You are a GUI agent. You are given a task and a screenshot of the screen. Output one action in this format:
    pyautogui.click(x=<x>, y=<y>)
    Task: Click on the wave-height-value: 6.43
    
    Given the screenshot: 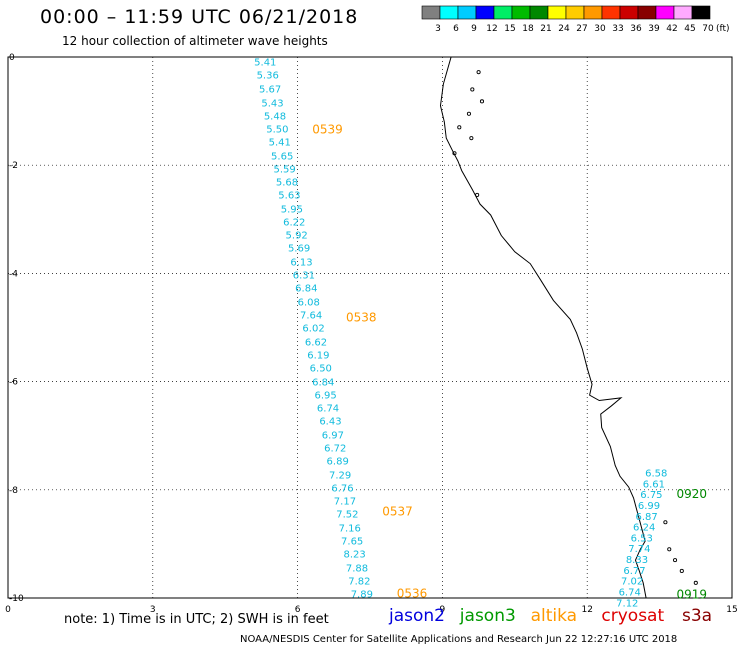 What is the action you would take?
    pyautogui.click(x=330, y=422)
    